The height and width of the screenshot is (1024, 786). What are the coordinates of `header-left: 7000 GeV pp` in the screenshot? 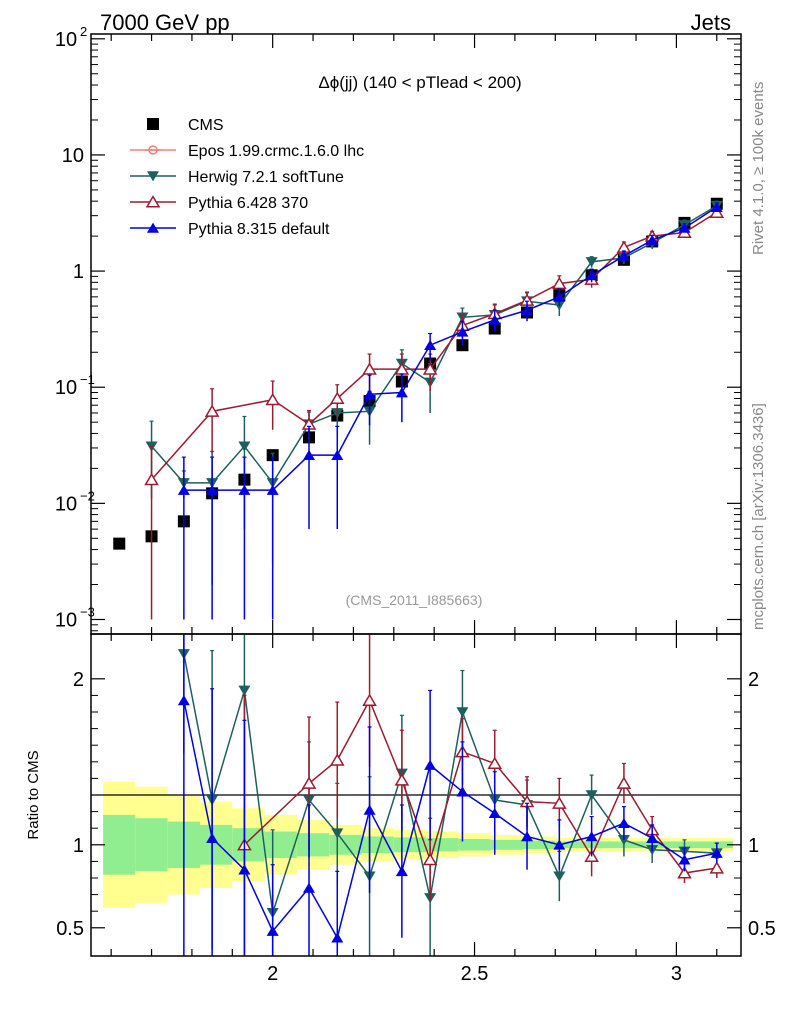 It's located at (165, 22).